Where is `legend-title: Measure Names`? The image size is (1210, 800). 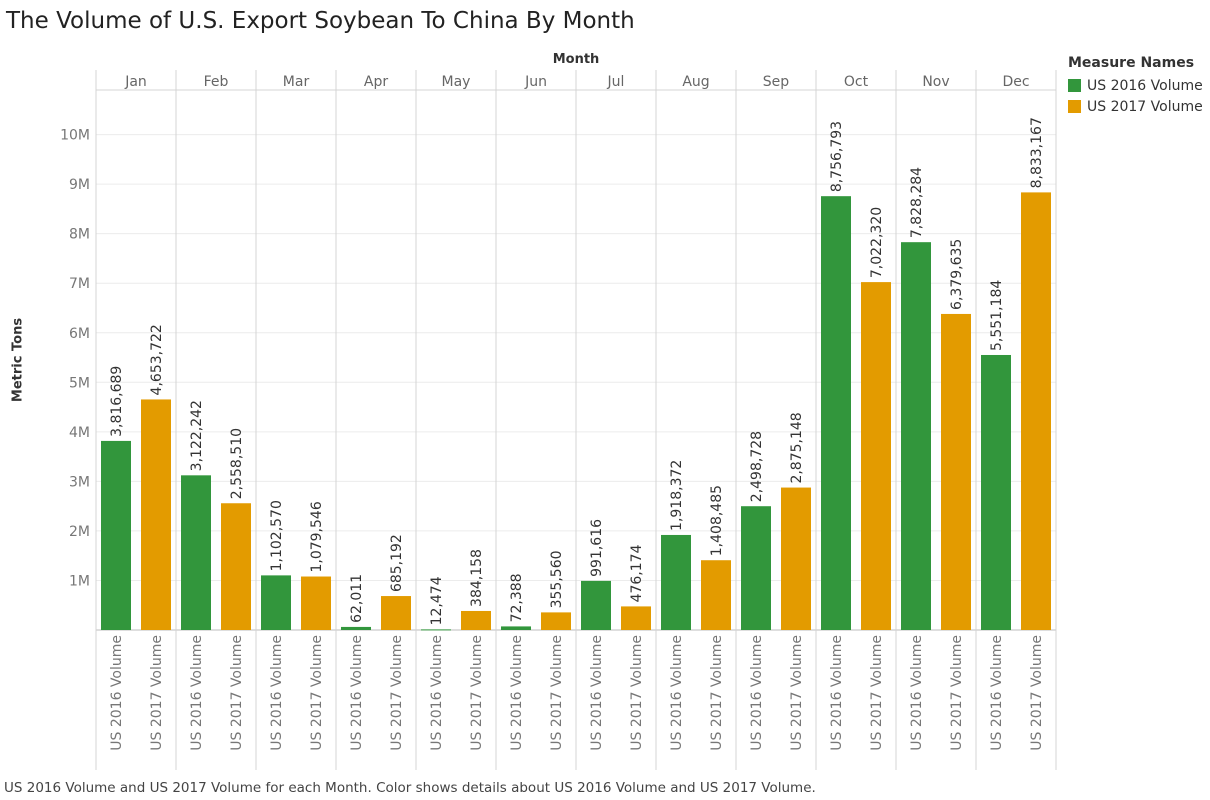
legend-title: Measure Names is located at coordinates (1131, 63).